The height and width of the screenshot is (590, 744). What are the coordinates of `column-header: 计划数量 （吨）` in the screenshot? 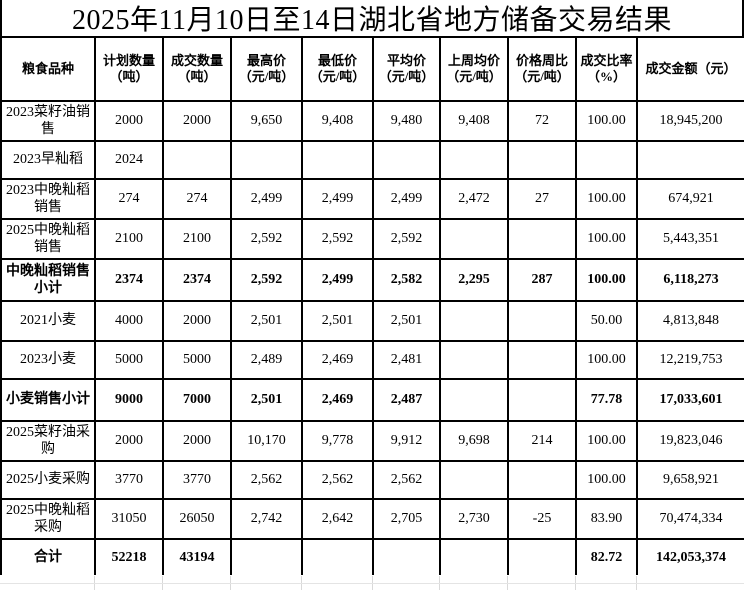 It's located at (129, 69).